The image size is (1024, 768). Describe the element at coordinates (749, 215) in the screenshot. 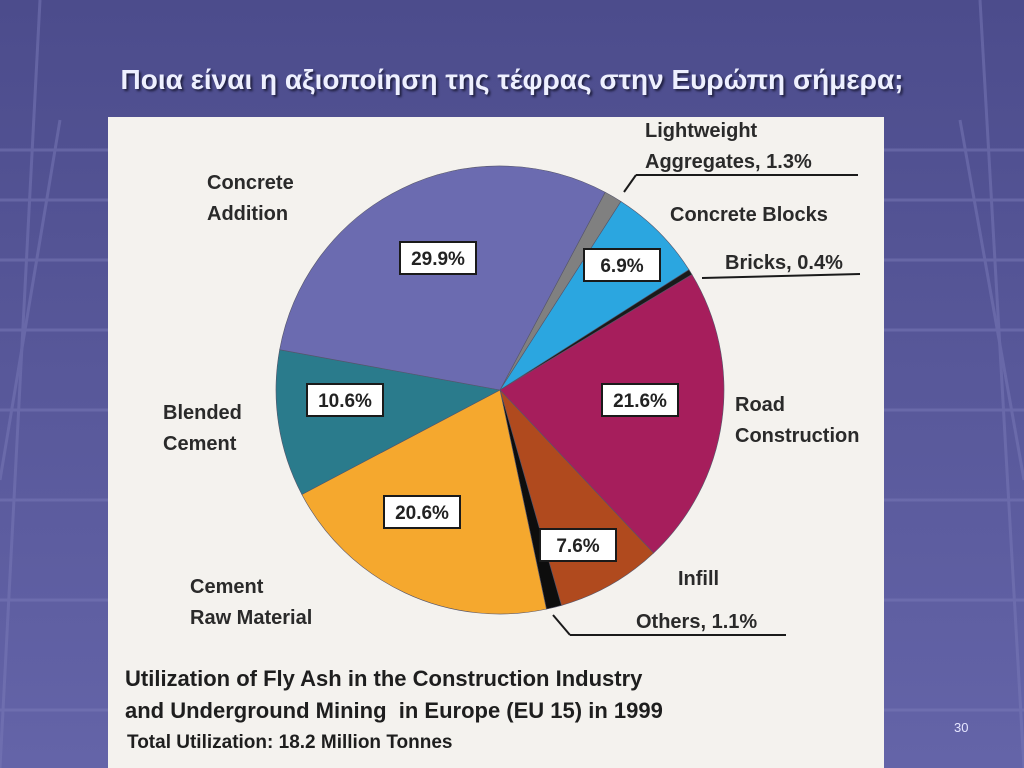

I see `category-label: Concrete Blocks` at that location.